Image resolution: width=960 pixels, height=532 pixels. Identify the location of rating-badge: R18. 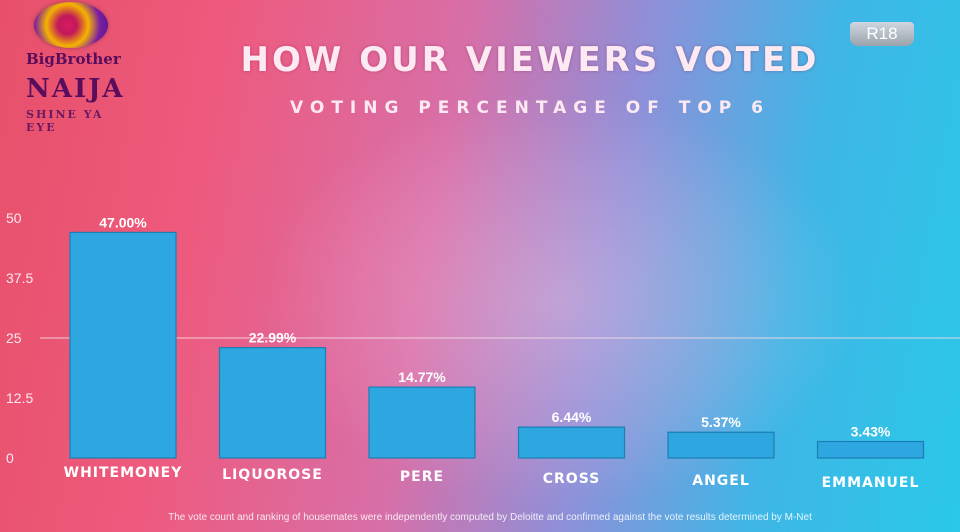
(882, 34).